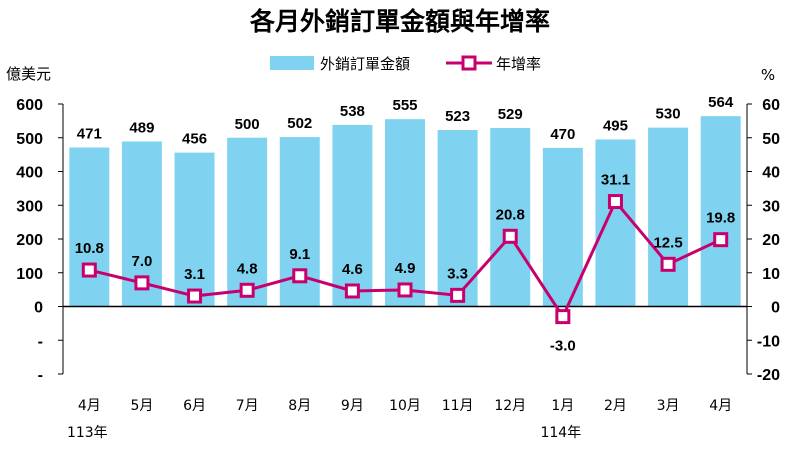  What do you see at coordinates (29, 139) in the screenshot?
I see `left-tick-label: 500` at bounding box center [29, 139].